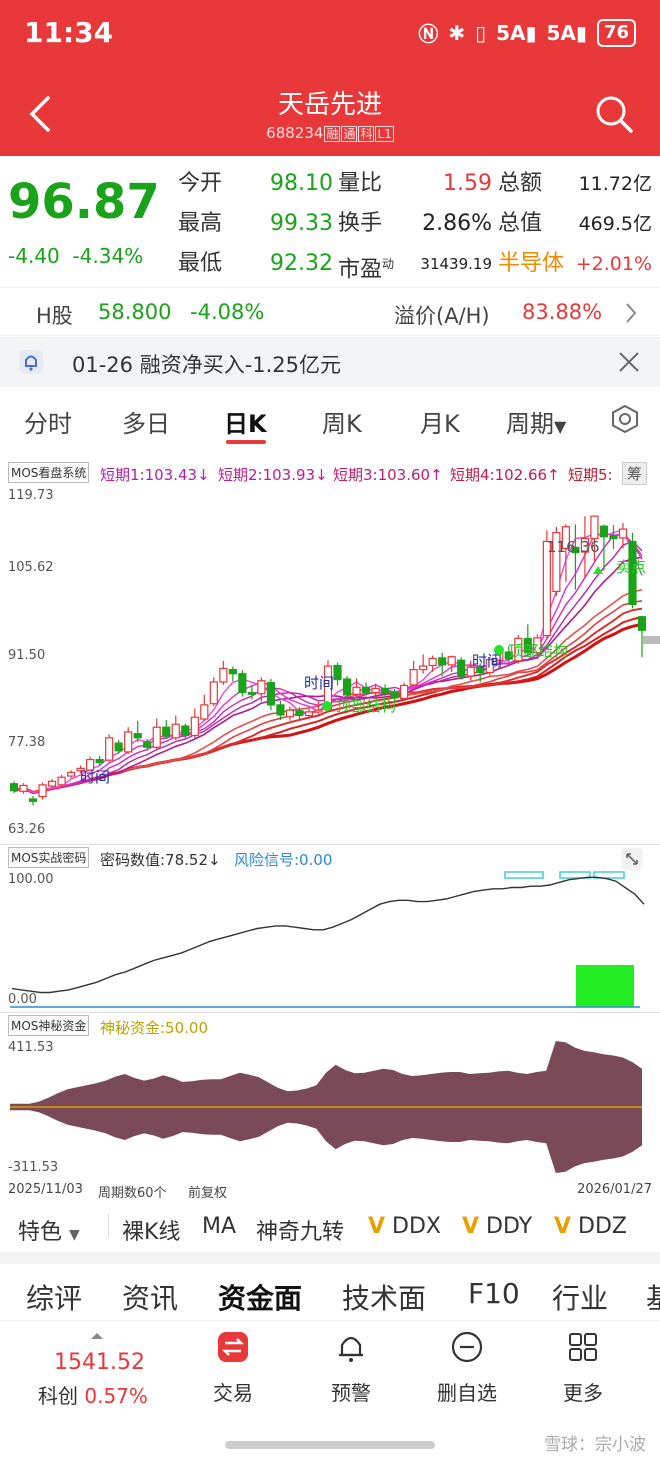 Image resolution: width=660 pixels, height=1461 pixels. What do you see at coordinates (467, 1368) in the screenshot?
I see `nav-remove-watchlist: 删自选` at bounding box center [467, 1368].